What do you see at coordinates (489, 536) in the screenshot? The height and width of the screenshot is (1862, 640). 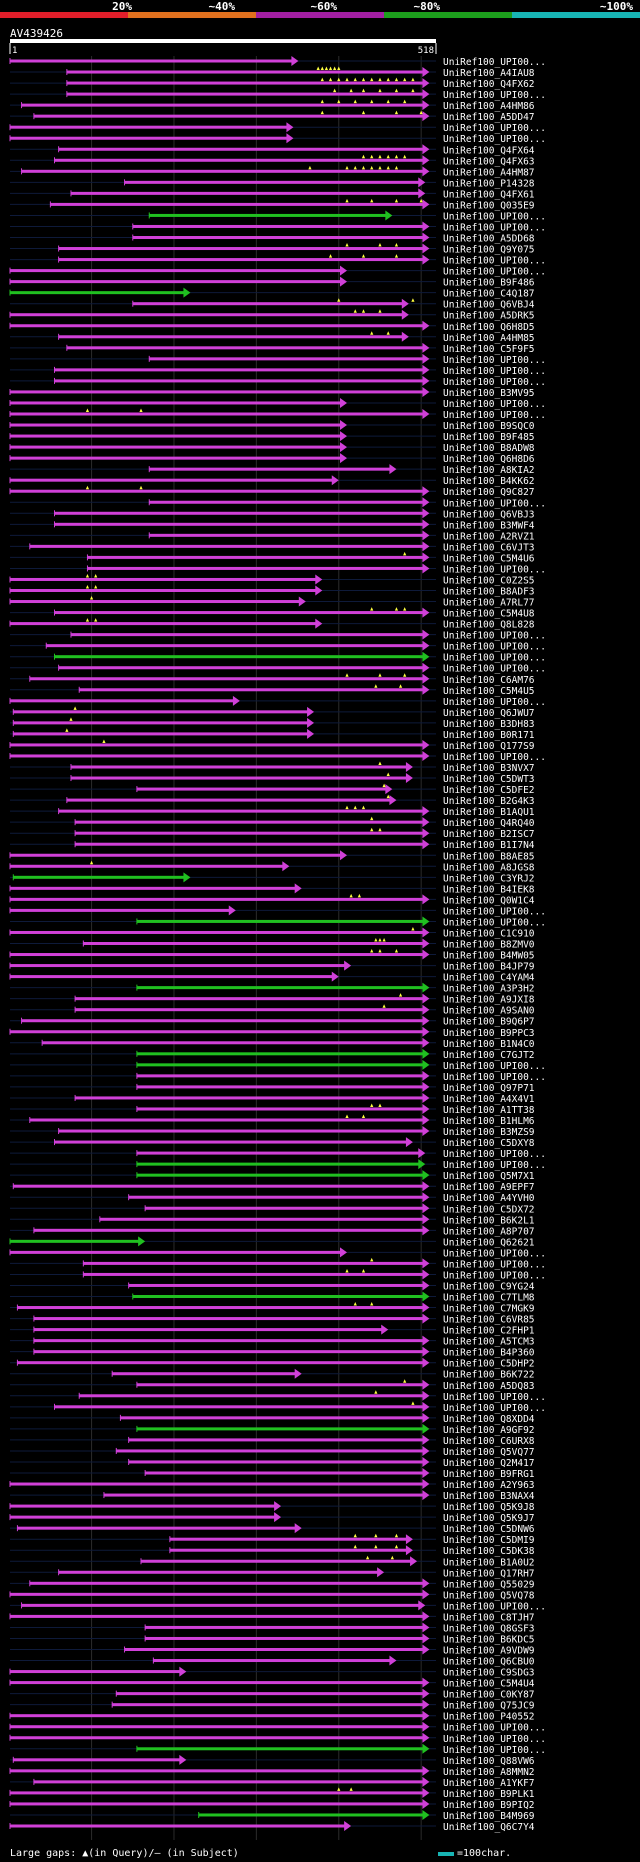 I see `hit-label: UniRef100_A2RVZ1` at bounding box center [489, 536].